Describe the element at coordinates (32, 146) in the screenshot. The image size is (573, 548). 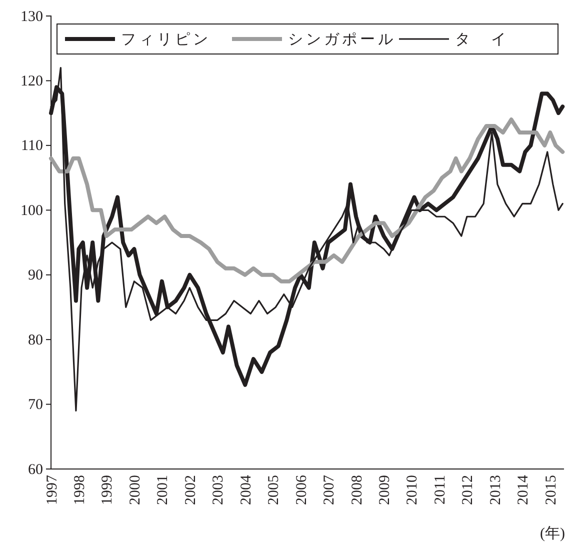
I see `y-tick-label: 110` at that location.